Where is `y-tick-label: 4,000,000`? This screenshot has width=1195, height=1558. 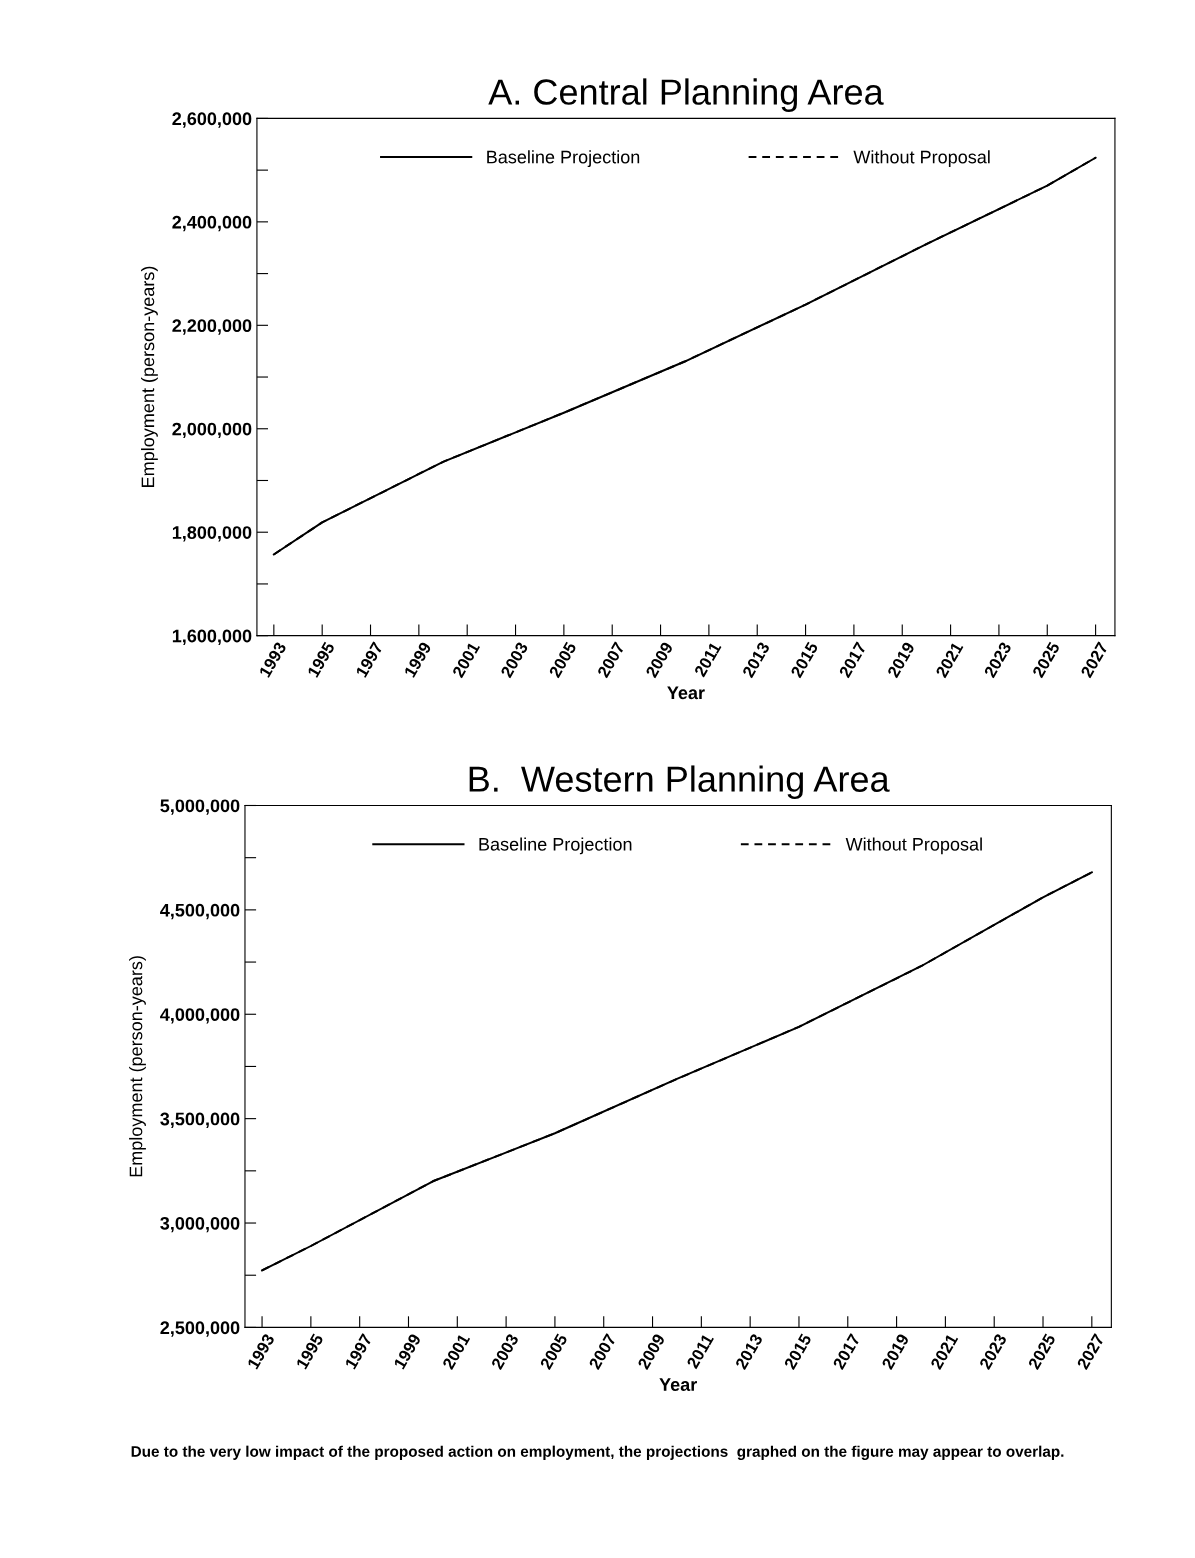 y-tick-label: 4,000,000 is located at coordinates (200, 1016).